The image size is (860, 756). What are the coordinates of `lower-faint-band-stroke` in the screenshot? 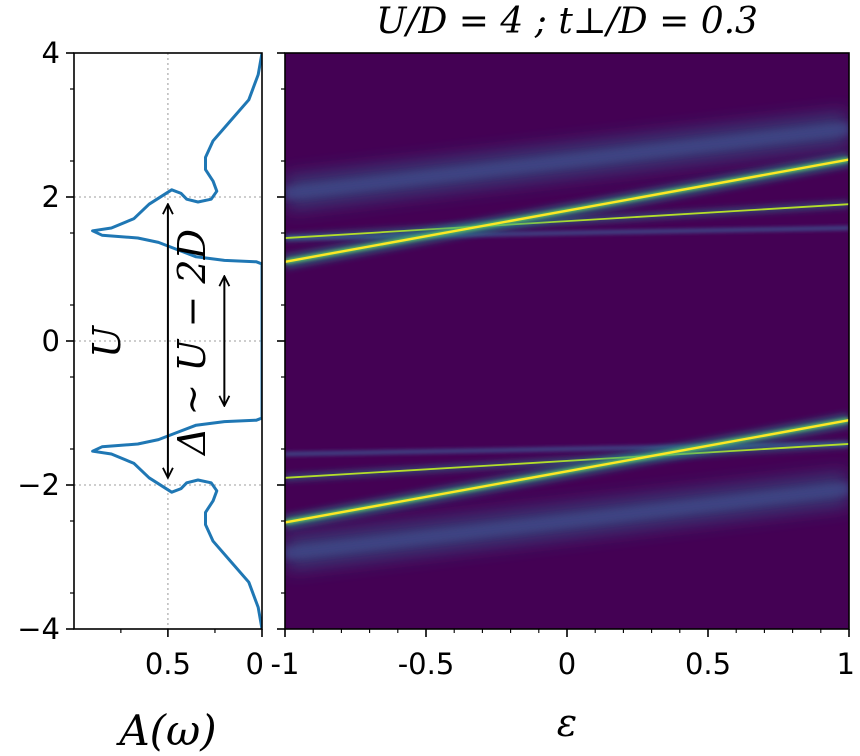 It's located at (567, 449).